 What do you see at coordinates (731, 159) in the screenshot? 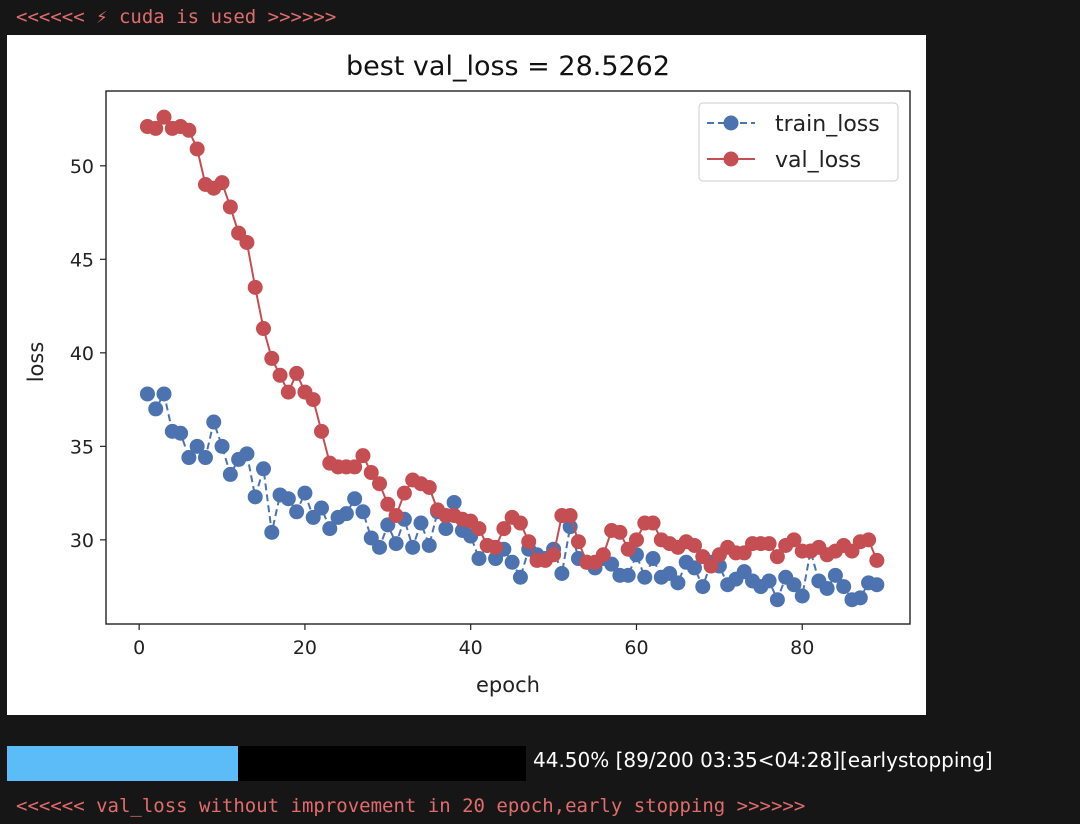
I see `legend-val-loss-marker` at bounding box center [731, 159].